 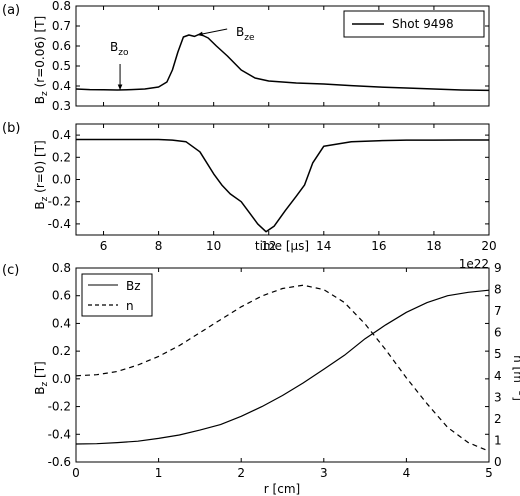 I want to click on ytick-label-b-3: 0.2, so click(x=61, y=157).